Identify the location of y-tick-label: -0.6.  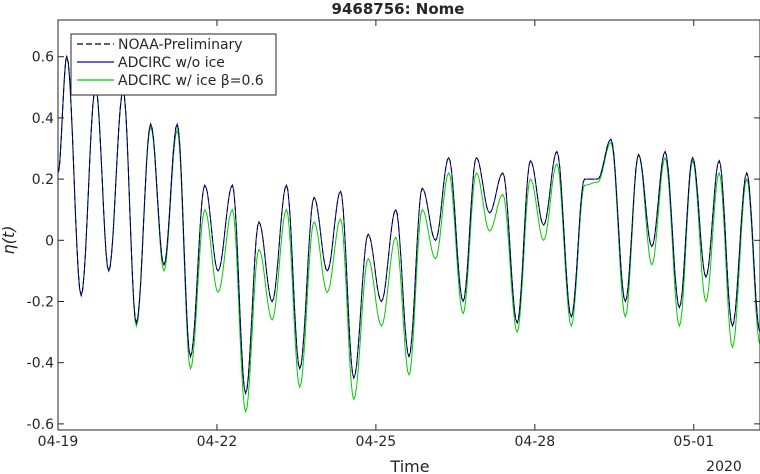
(40, 425).